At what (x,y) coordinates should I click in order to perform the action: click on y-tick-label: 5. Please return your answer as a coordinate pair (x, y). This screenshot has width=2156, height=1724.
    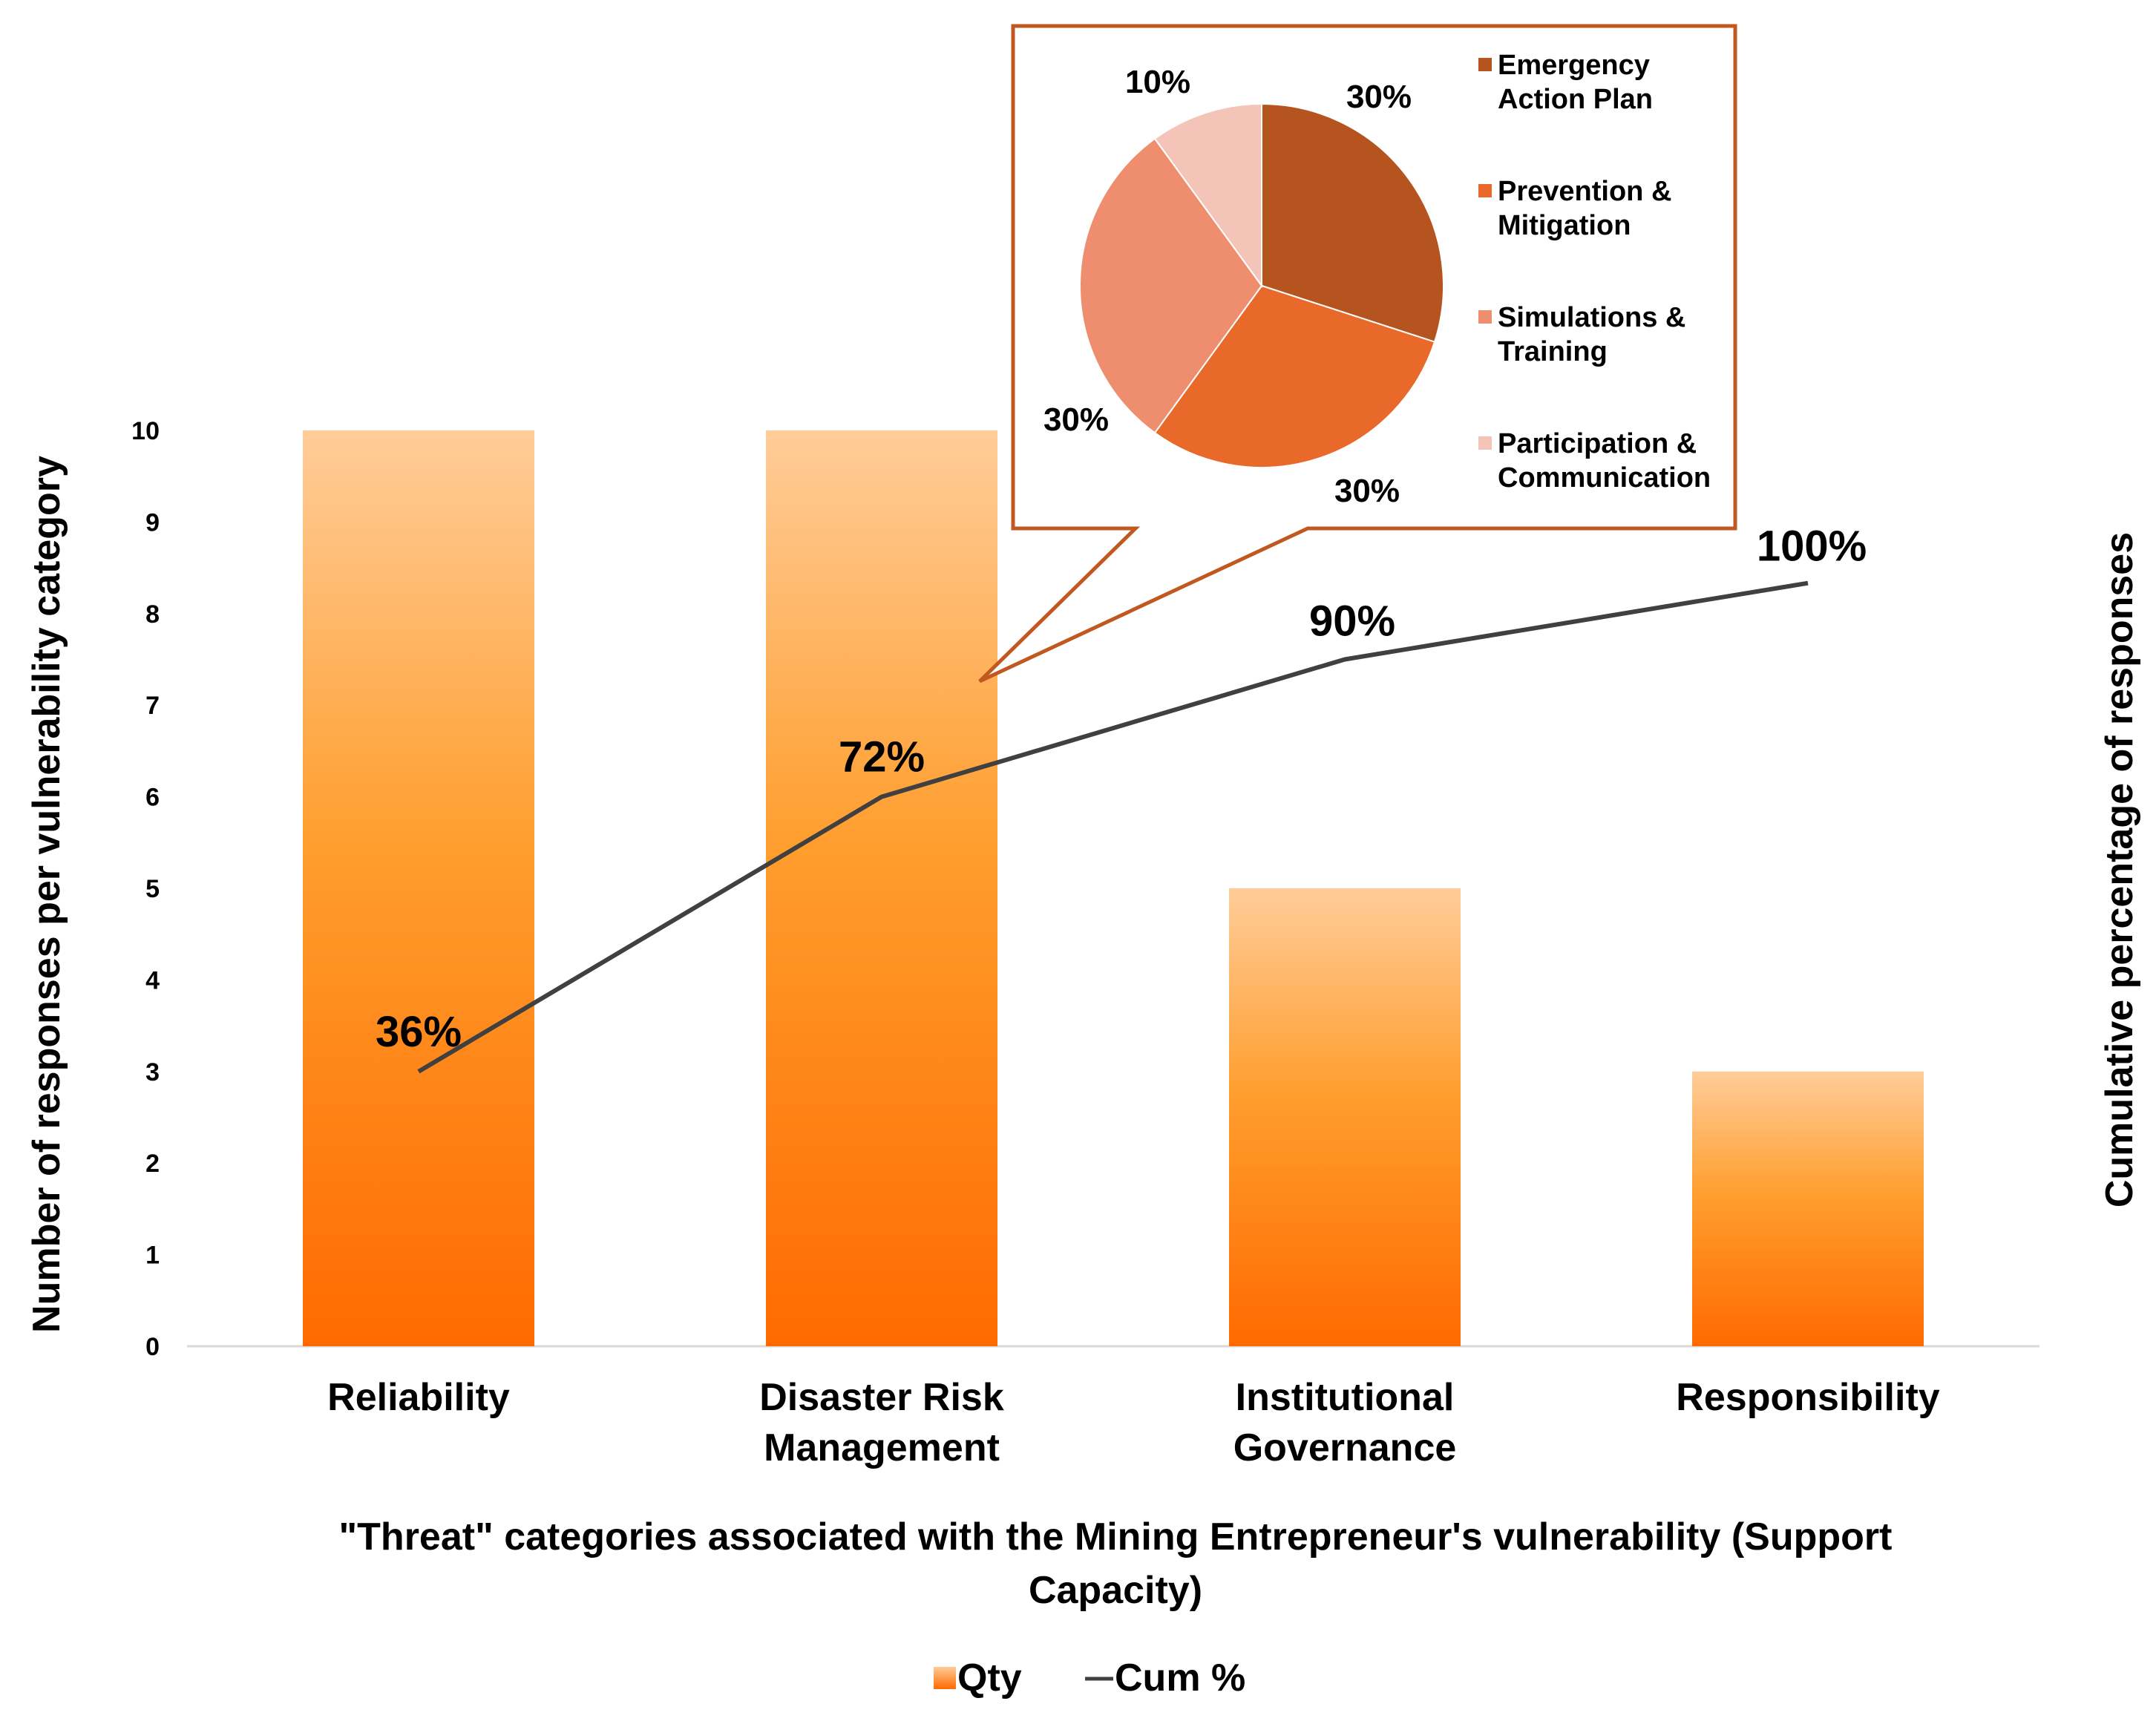
    Looking at the image, I should click on (152, 889).